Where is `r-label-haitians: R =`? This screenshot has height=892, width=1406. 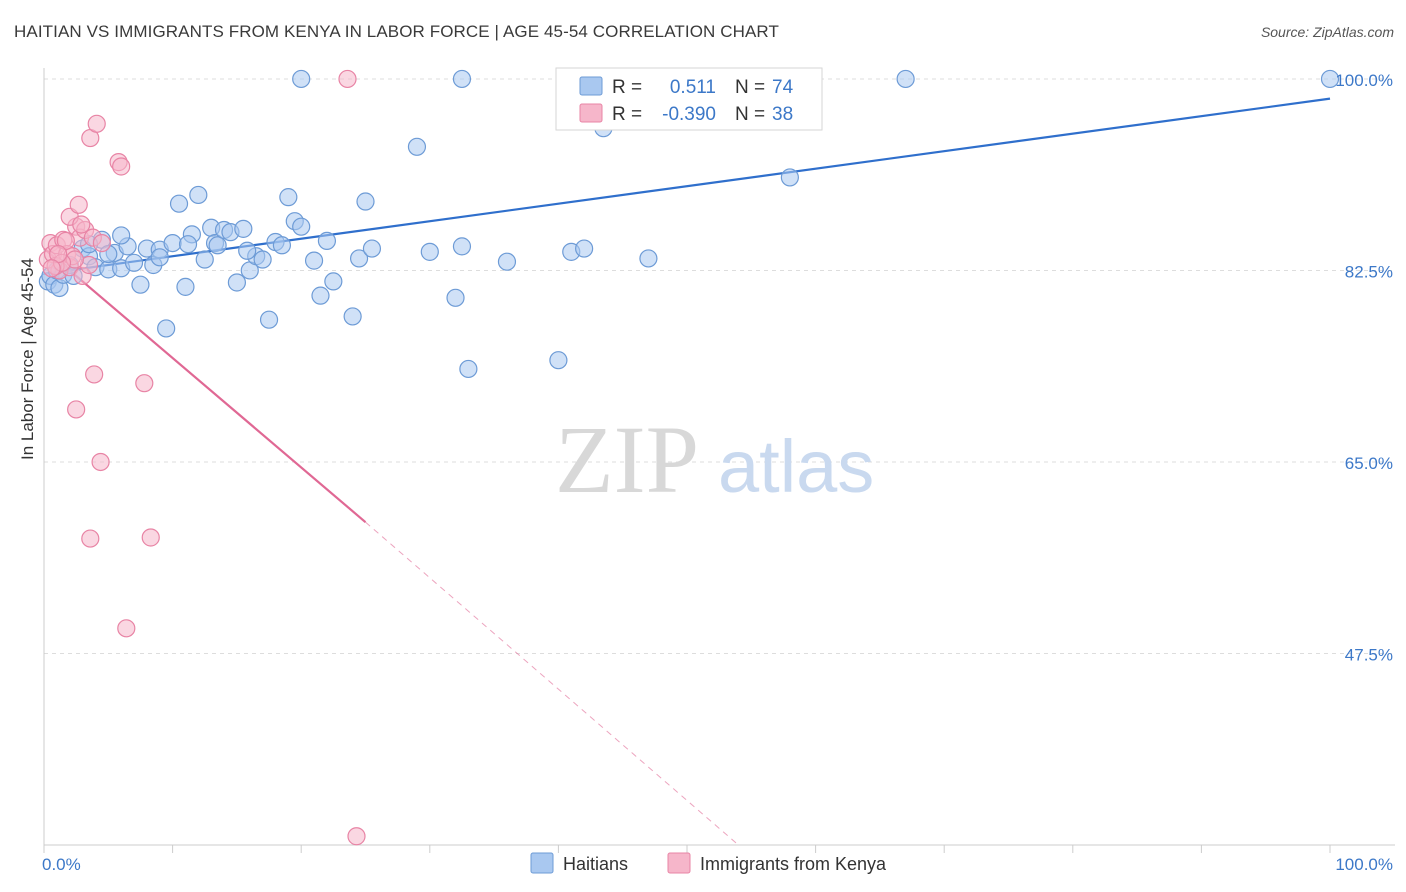
r-label-haitians: R = is located at coordinates (627, 87).